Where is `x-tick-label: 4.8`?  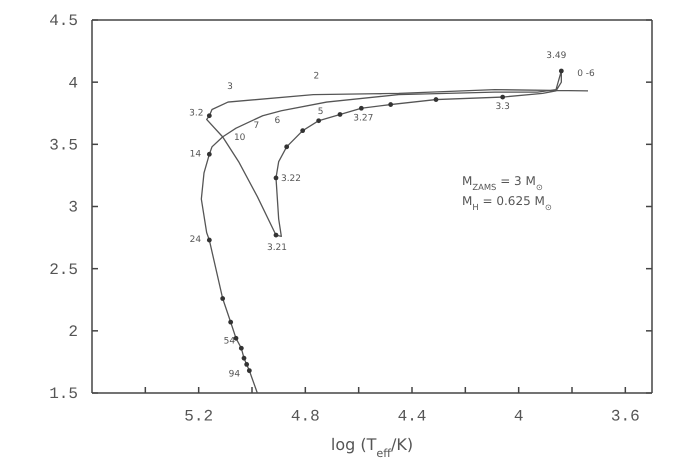
x-tick-label: 4.8 is located at coordinates (305, 416).